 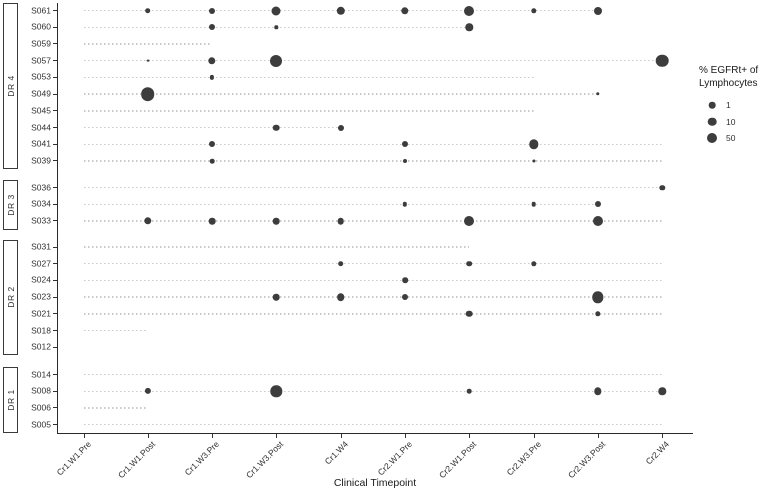 What do you see at coordinates (41, 346) in the screenshot?
I see `y-axis-label-s012: S012` at bounding box center [41, 346].